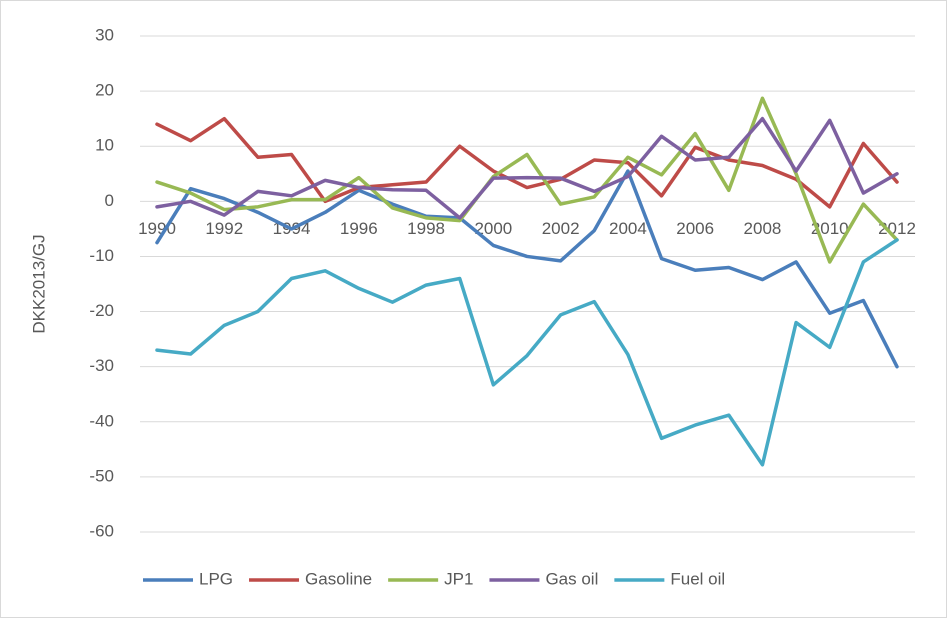 This screenshot has width=948, height=619. I want to click on x-tick-label: 2012, so click(897, 228).